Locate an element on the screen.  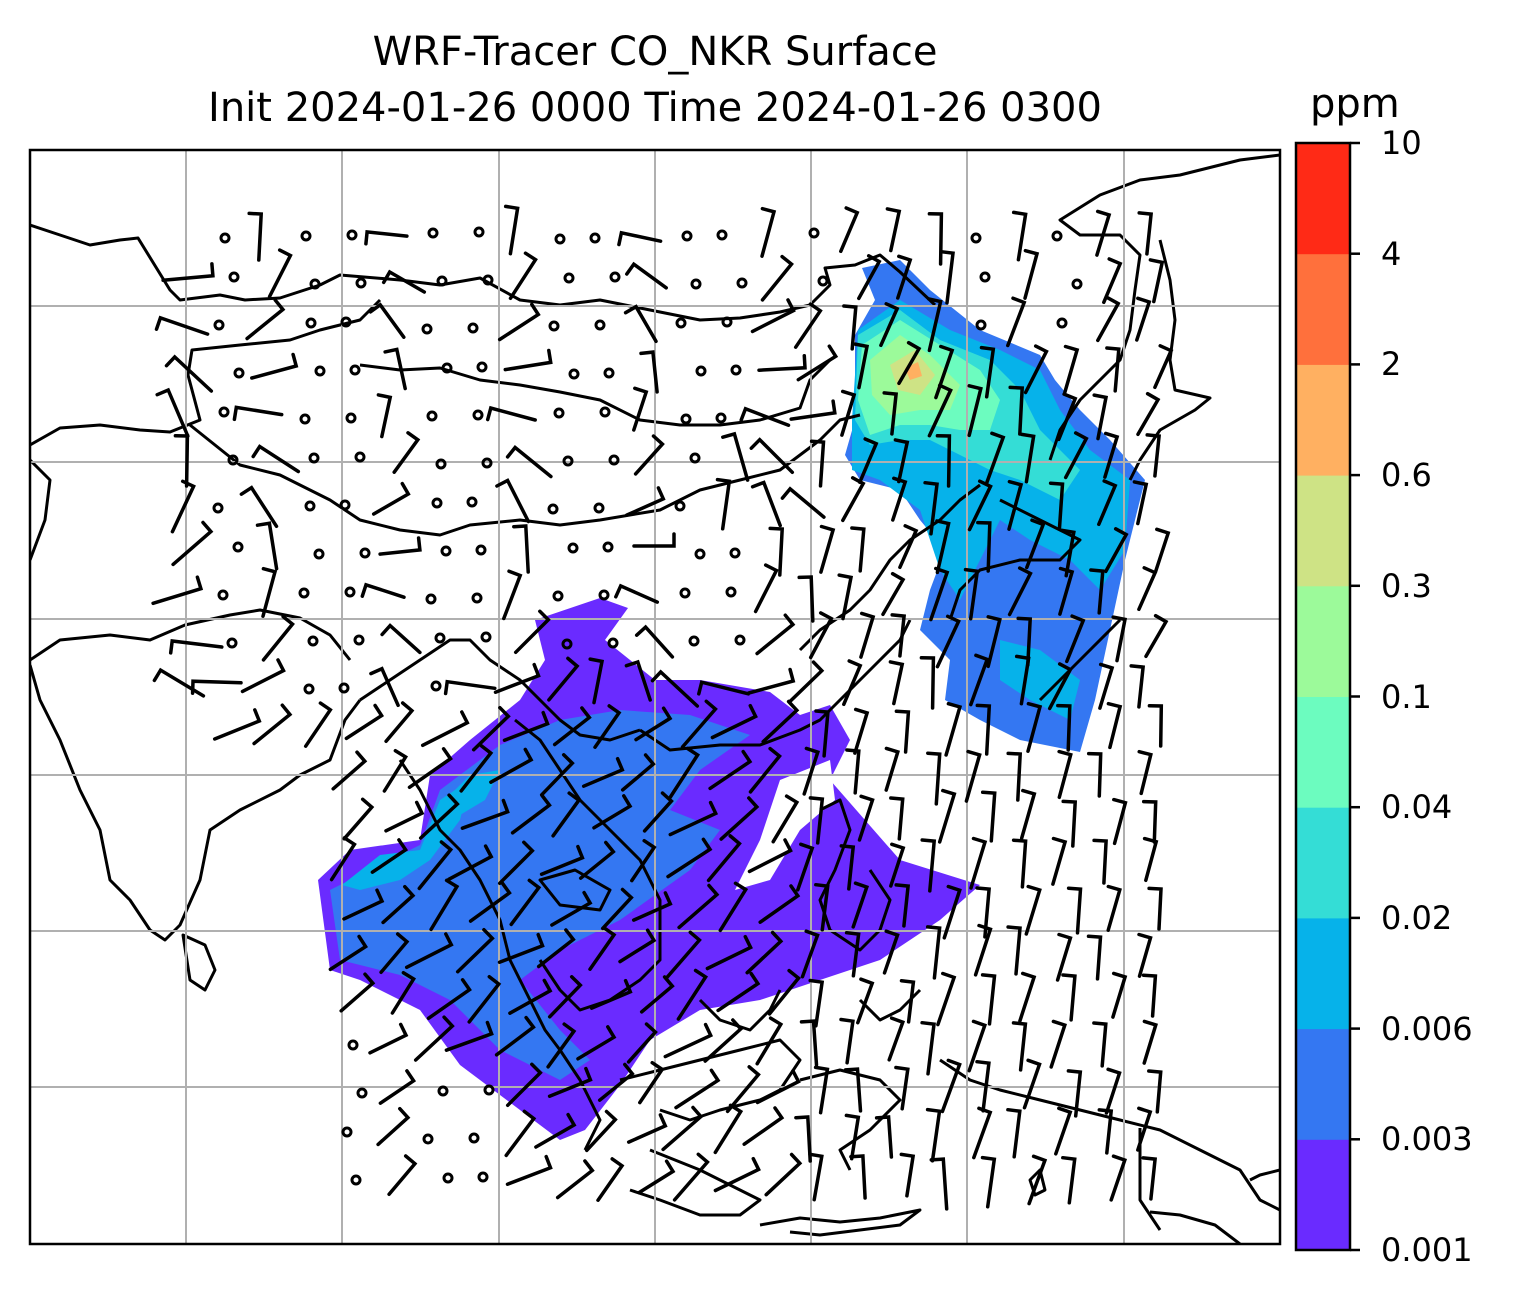
colorbar-tick-label: 0.04 is located at coordinates (1417, 807).